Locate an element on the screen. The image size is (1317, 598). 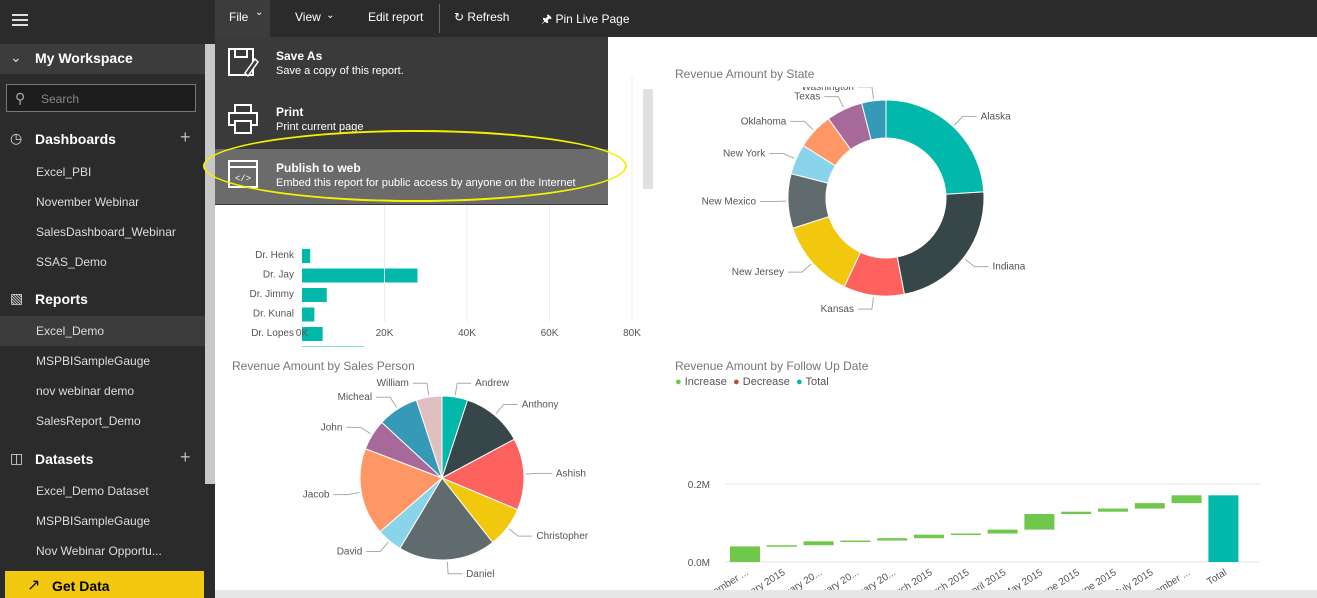
sidebar-item-report: SalesReport_Demo is located at coordinates (102, 421).